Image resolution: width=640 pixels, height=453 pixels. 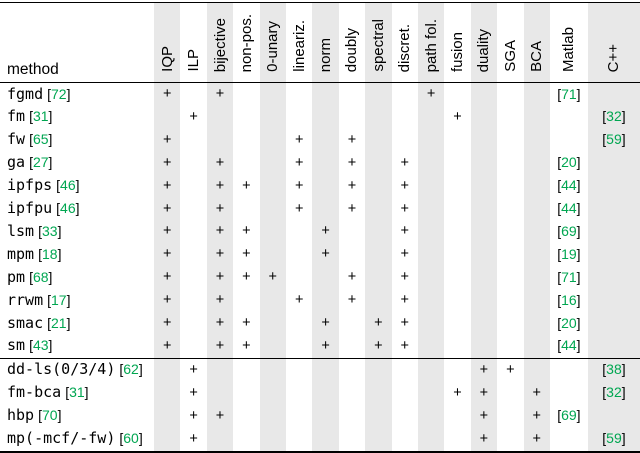 I want to click on citation-number: 27, so click(x=40, y=162).